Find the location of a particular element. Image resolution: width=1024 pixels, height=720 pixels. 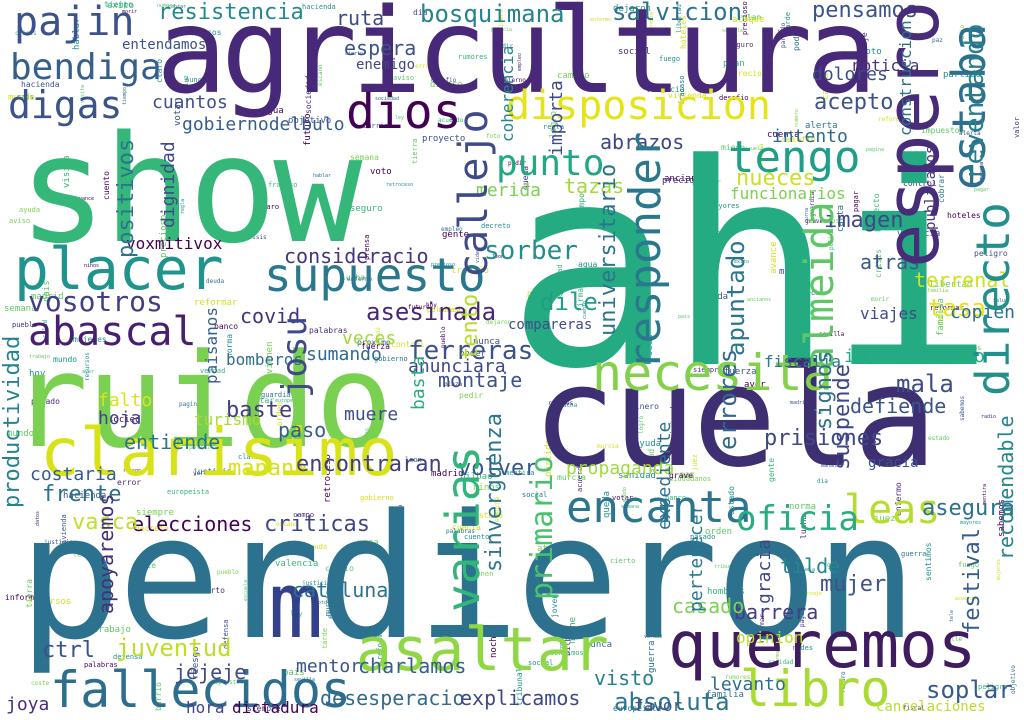

word-tilde: tilde is located at coordinates (810, 566).